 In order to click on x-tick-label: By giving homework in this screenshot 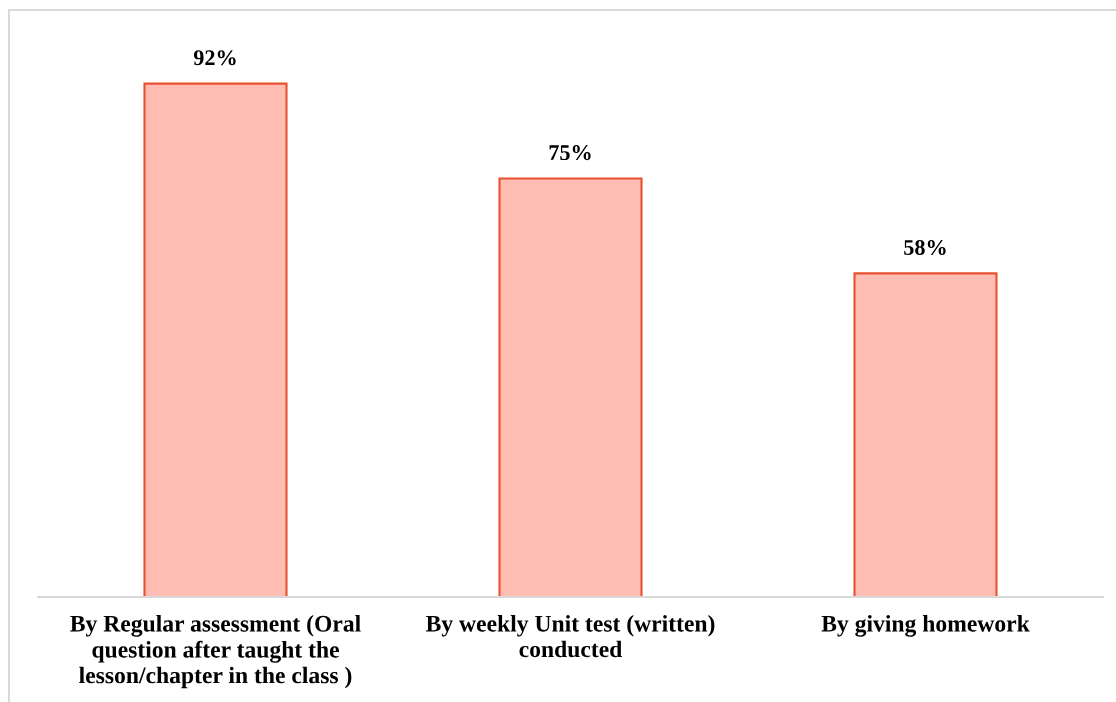, I will do `click(925, 626)`.